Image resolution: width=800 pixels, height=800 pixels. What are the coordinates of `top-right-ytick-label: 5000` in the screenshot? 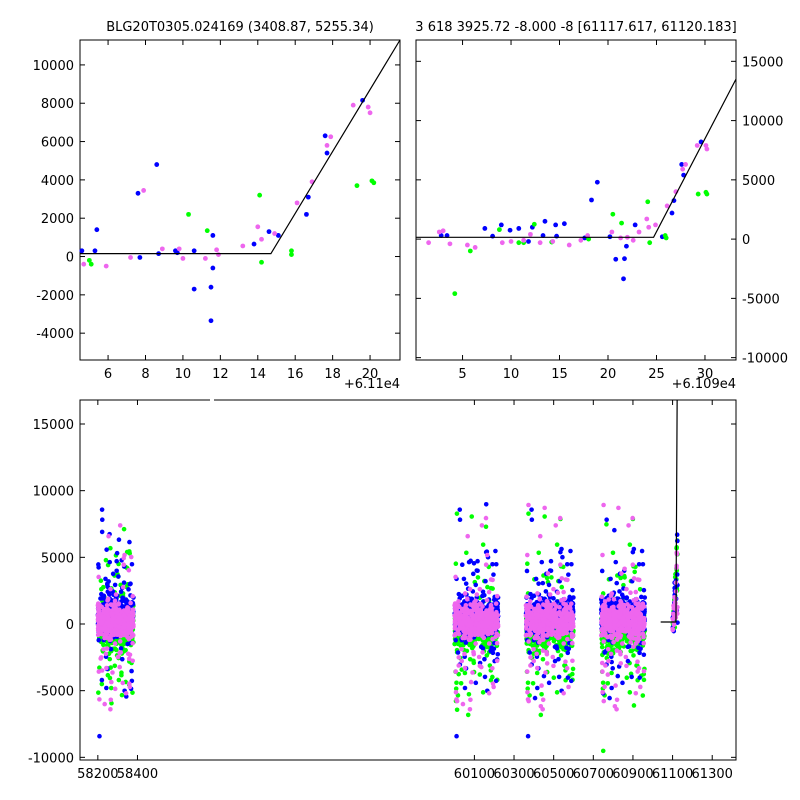 It's located at (758, 181).